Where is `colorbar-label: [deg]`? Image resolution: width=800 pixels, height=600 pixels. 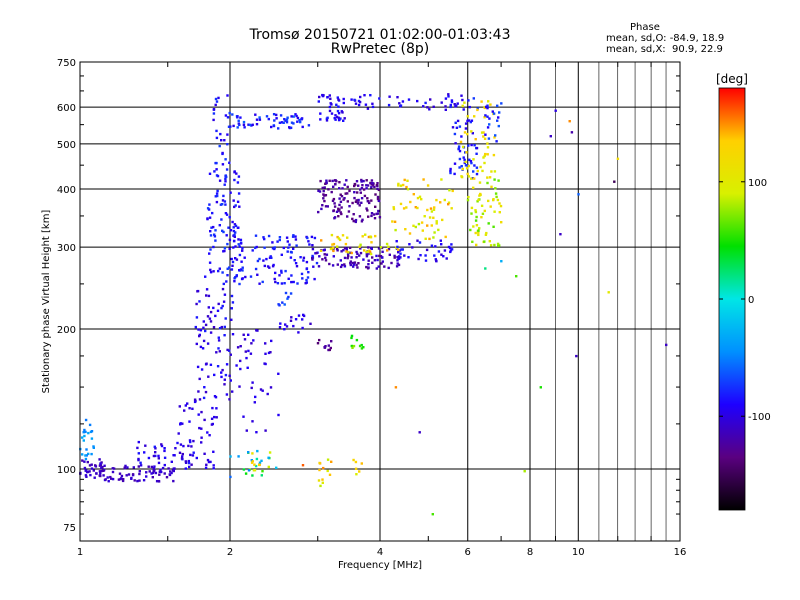 colorbar-label: [deg] is located at coordinates (732, 79).